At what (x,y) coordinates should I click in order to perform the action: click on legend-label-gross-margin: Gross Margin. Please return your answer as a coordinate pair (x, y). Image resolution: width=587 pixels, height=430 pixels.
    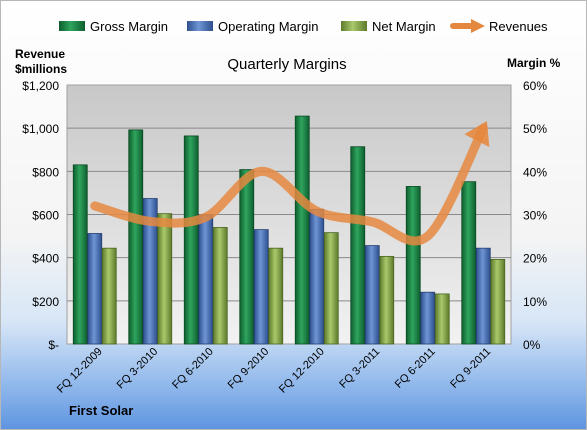
    Looking at the image, I should click on (129, 26).